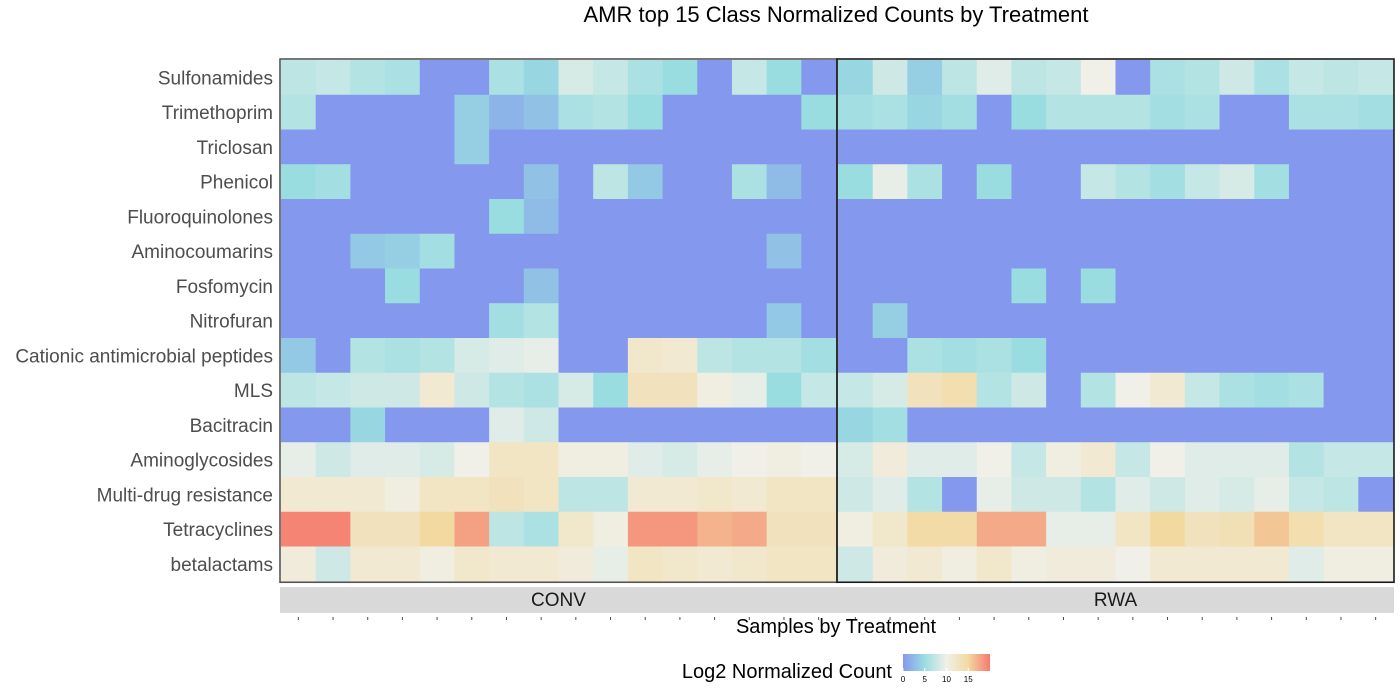 Image resolution: width=1400 pixels, height=700 pixels. I want to click on legend-tick-label: 5, so click(925, 679).